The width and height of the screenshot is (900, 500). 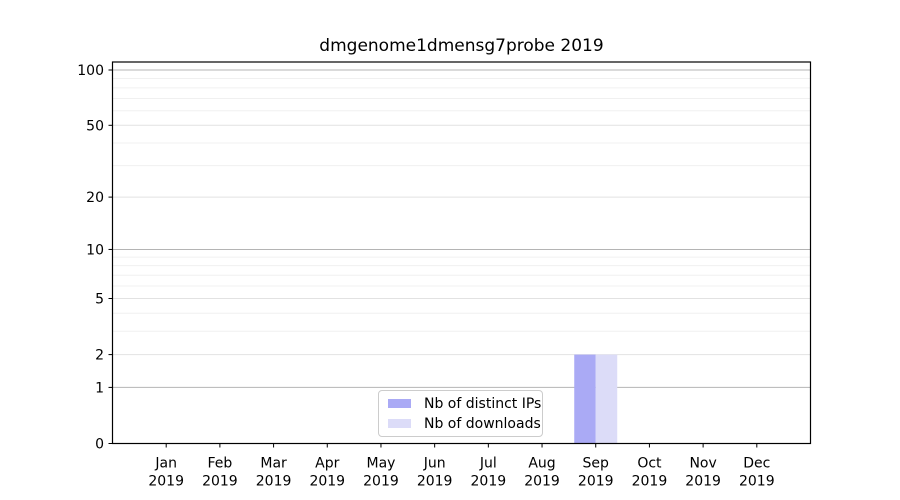 I want to click on x-tick-label-month: Feb, so click(x=219, y=464).